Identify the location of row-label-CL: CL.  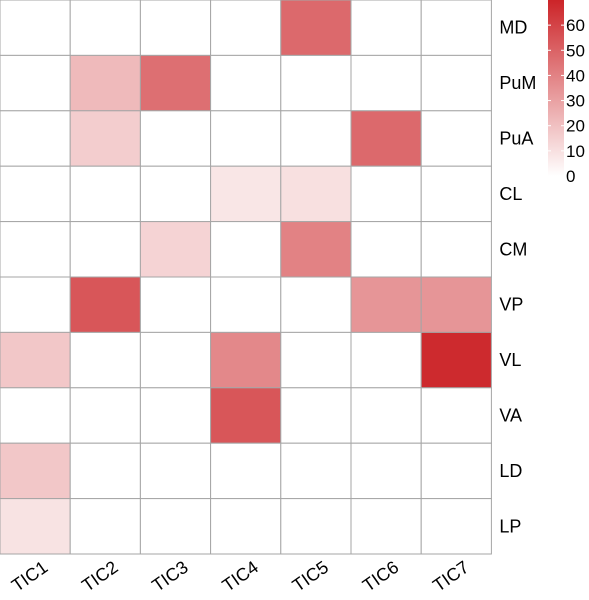
(510, 194).